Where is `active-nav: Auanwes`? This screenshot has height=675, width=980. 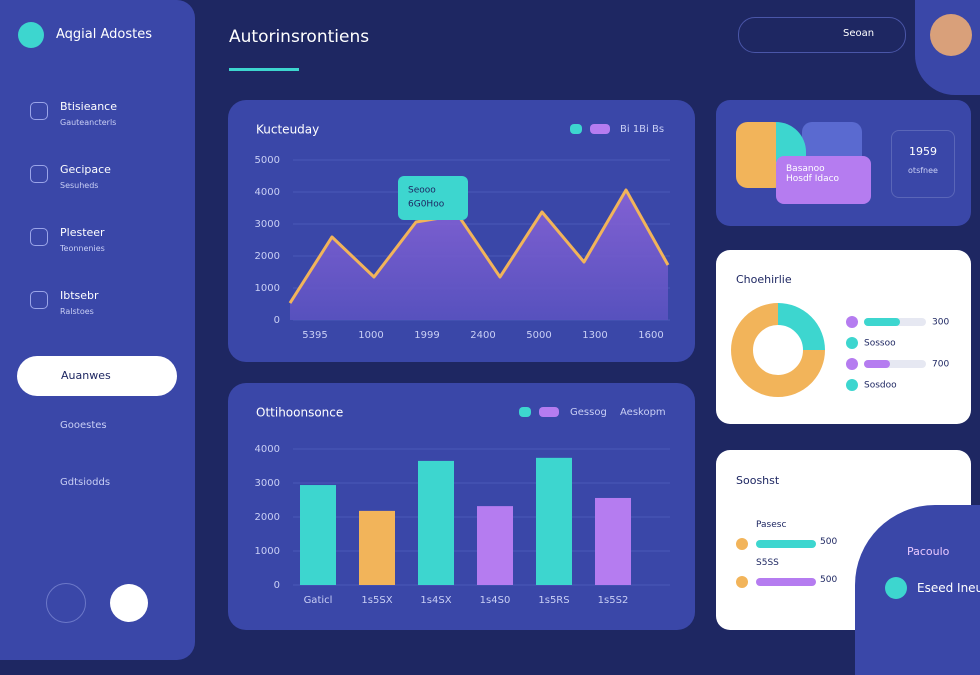
active-nav: Auanwes is located at coordinates (97, 376).